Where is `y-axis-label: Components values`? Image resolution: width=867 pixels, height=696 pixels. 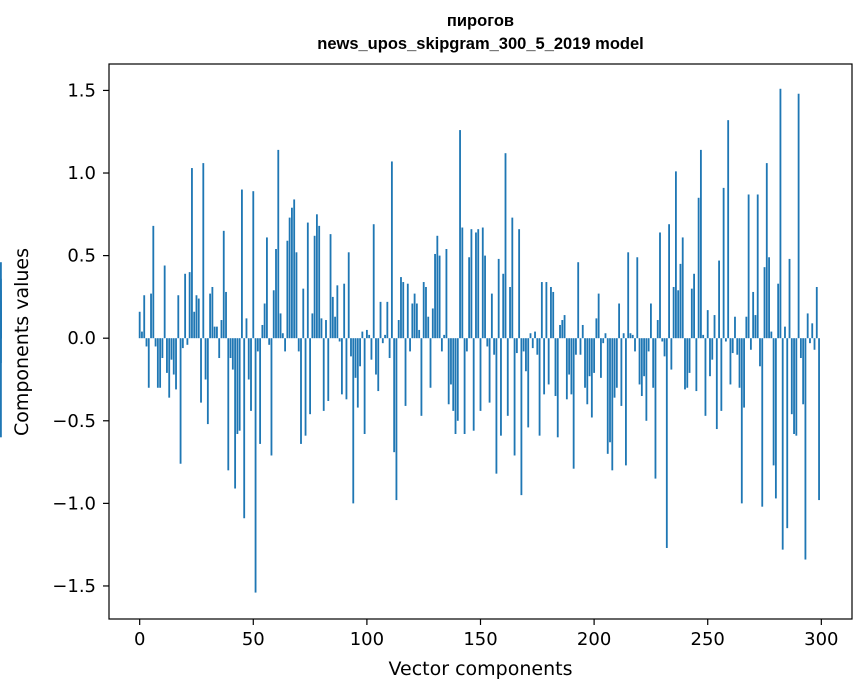
y-axis-label: Components values is located at coordinates (22, 342).